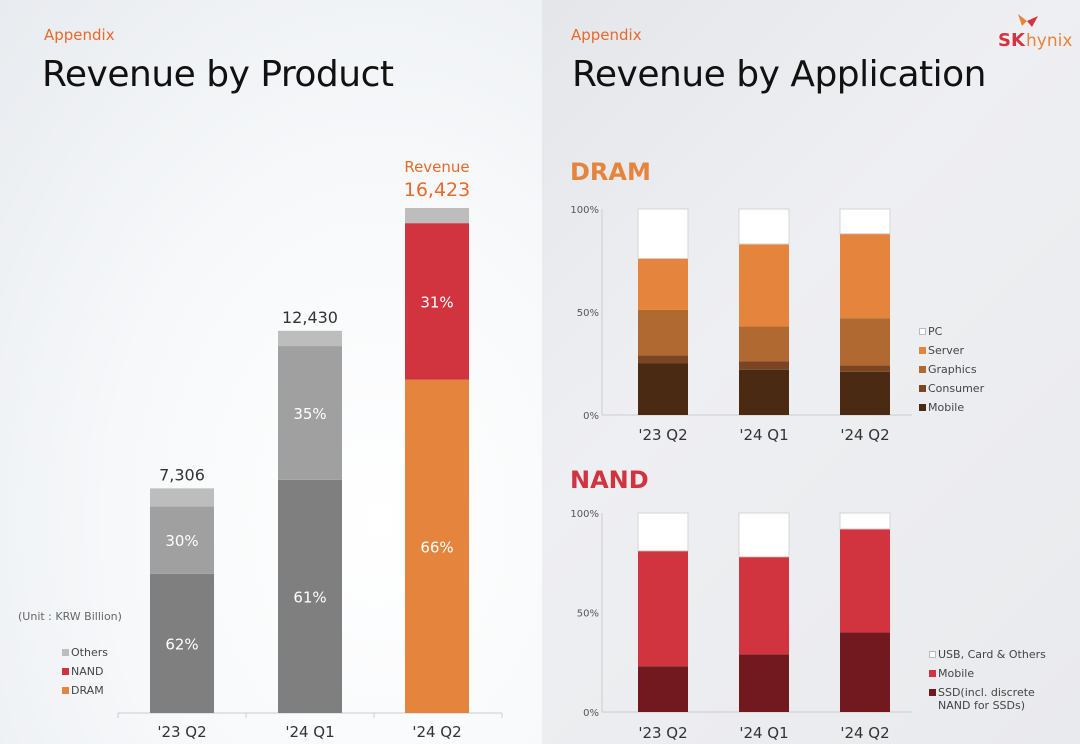 This screenshot has width=1080, height=744. I want to click on sk-hynix-logo: SK hynix, so click(1035, 32).